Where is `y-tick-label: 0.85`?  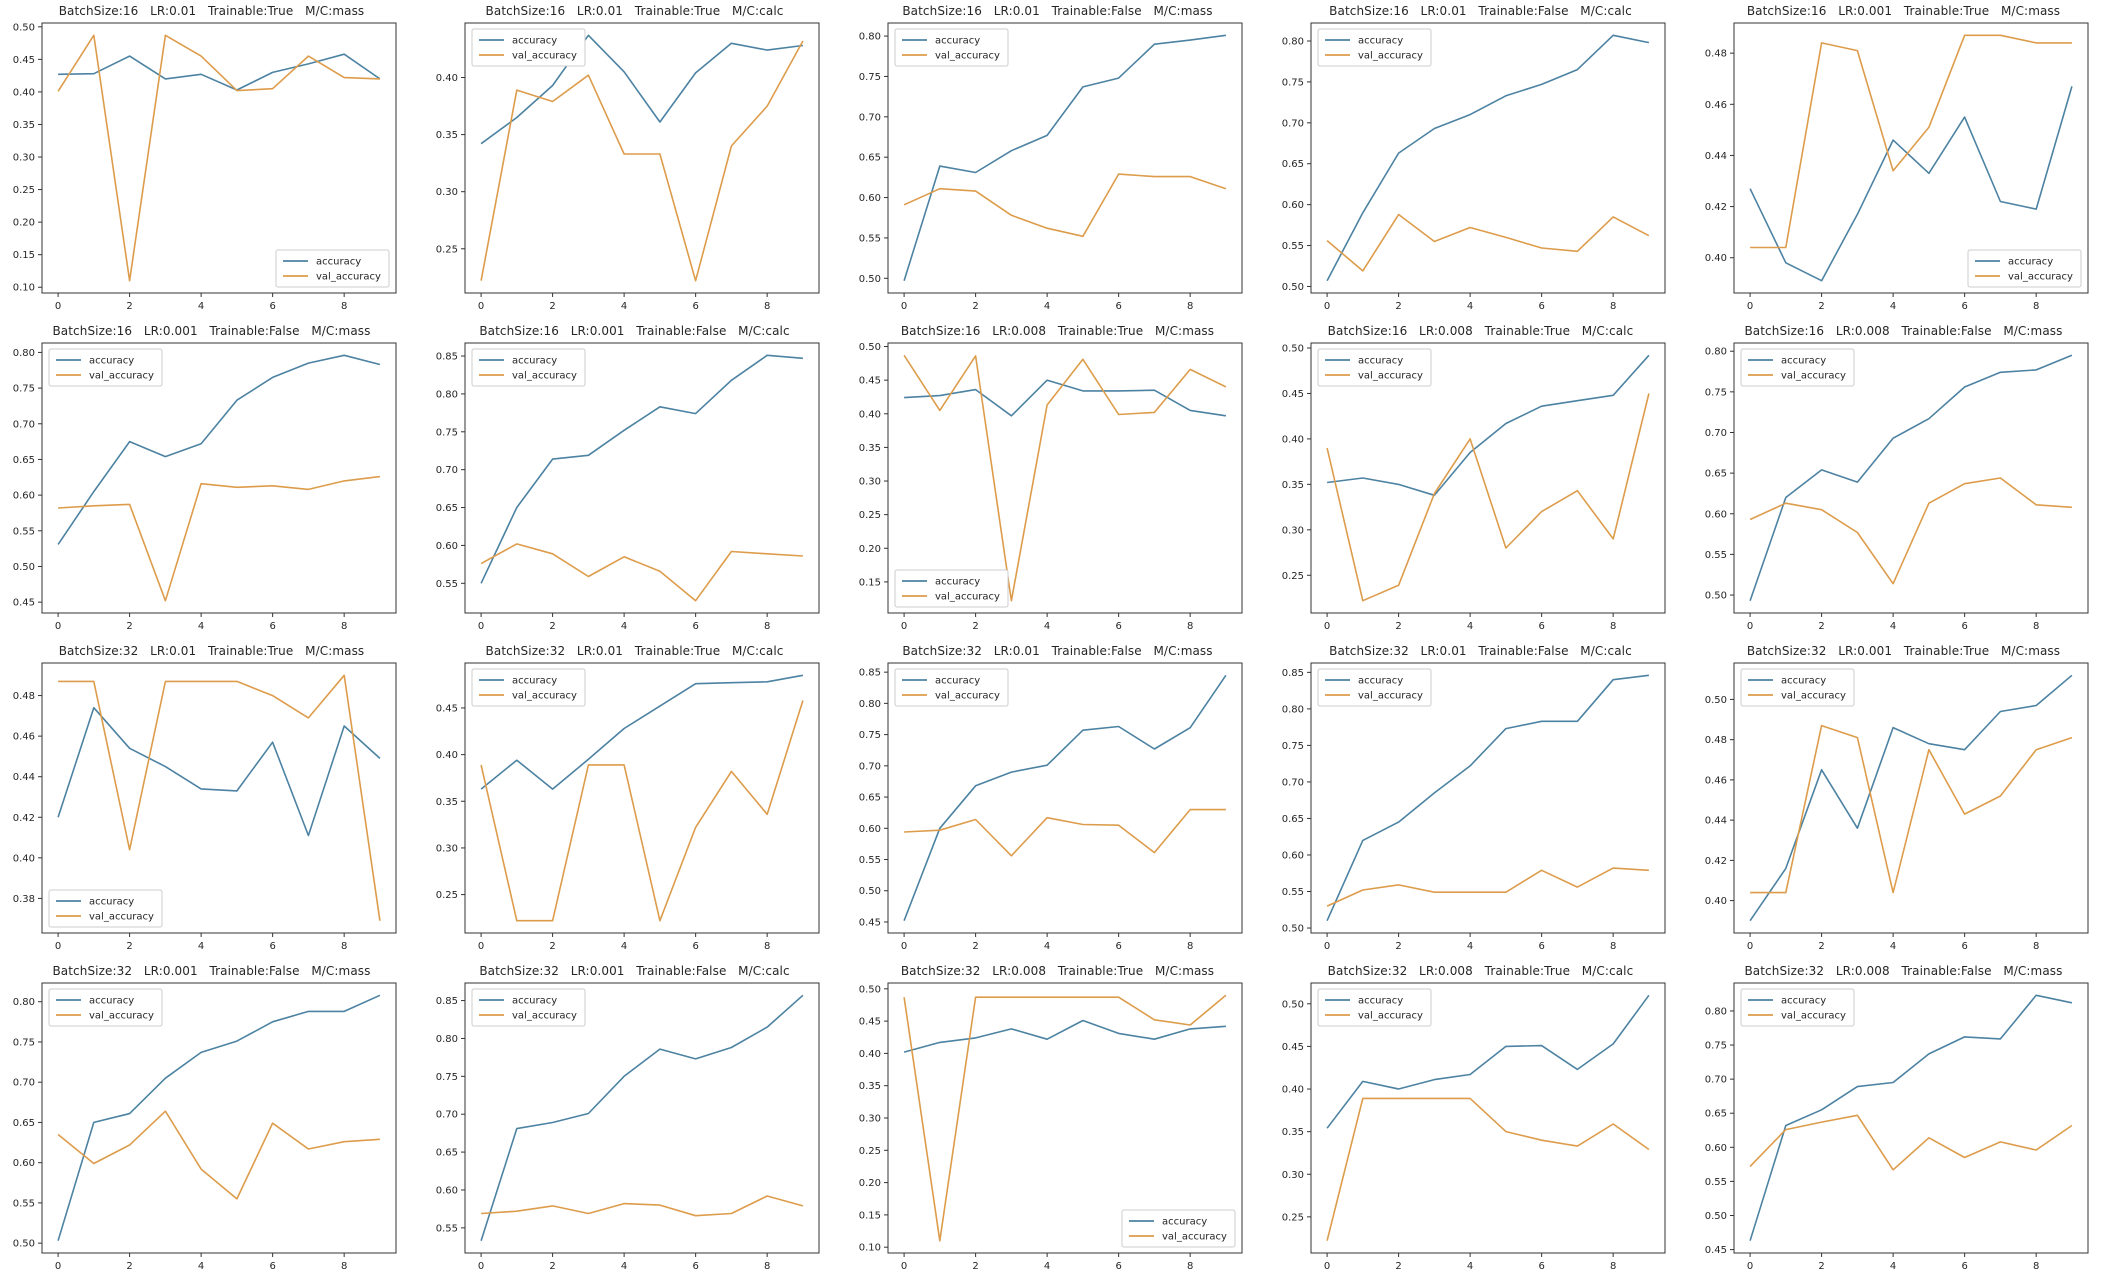 y-tick-label: 0.85 is located at coordinates (870, 673).